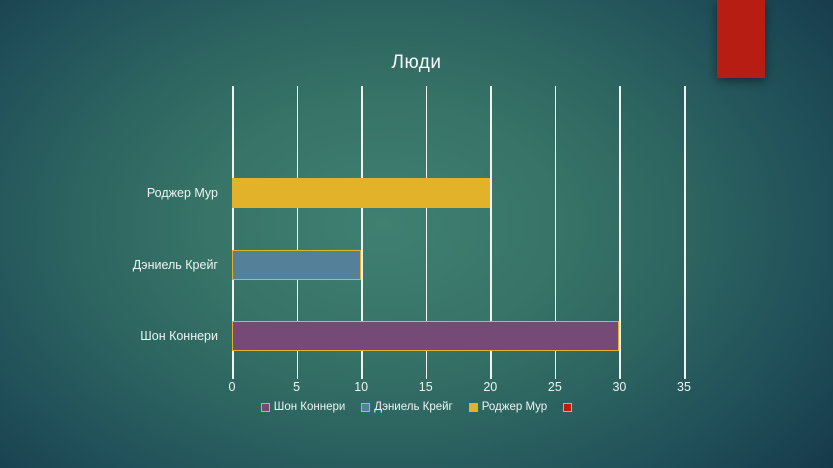  What do you see at coordinates (684, 387) in the screenshot?
I see `x-tick-label-35: 35` at bounding box center [684, 387].